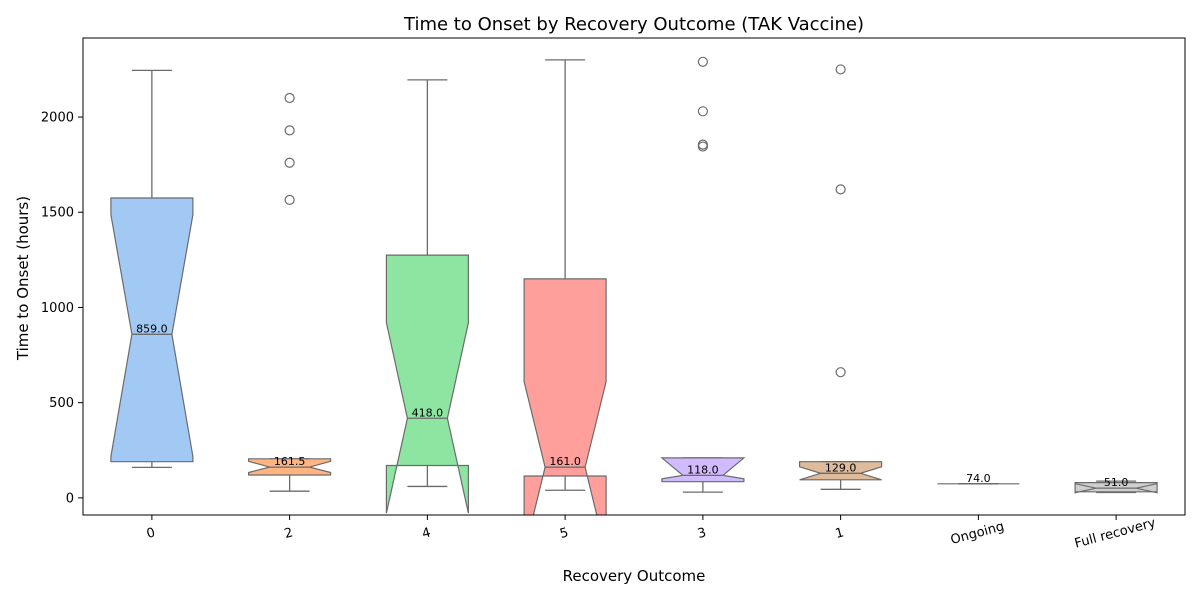 The image size is (1200, 600). I want to click on y-tick-label: 1500, so click(57, 213).